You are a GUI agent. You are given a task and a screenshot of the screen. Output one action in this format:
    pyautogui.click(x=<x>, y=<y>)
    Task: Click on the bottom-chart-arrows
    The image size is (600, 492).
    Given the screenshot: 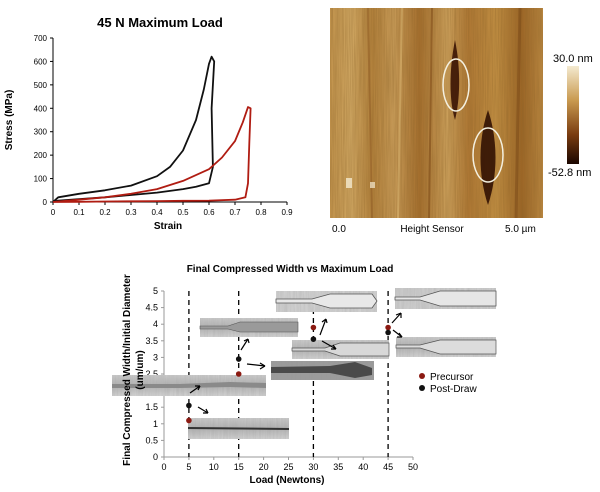 What is the action you would take?
    pyautogui.click(x=296, y=363)
    